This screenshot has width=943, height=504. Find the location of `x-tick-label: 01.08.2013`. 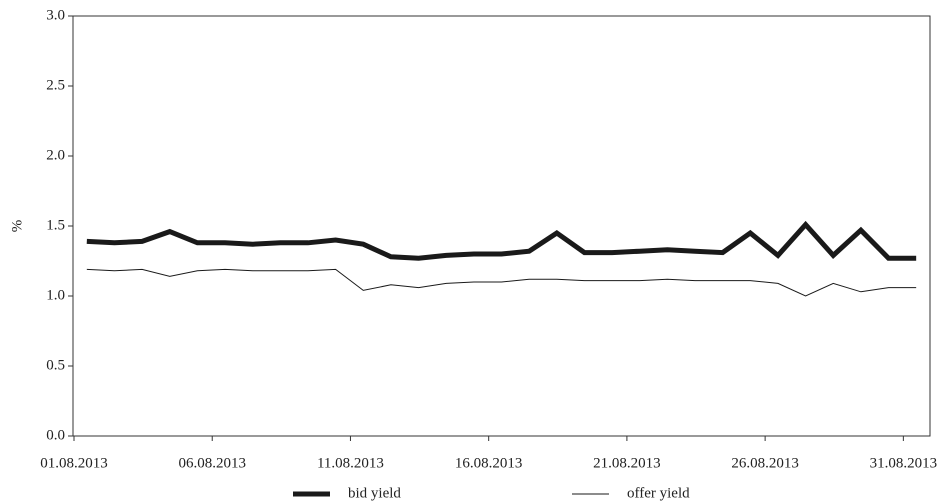

x-tick-label: 01.08.2013 is located at coordinates (74, 463).